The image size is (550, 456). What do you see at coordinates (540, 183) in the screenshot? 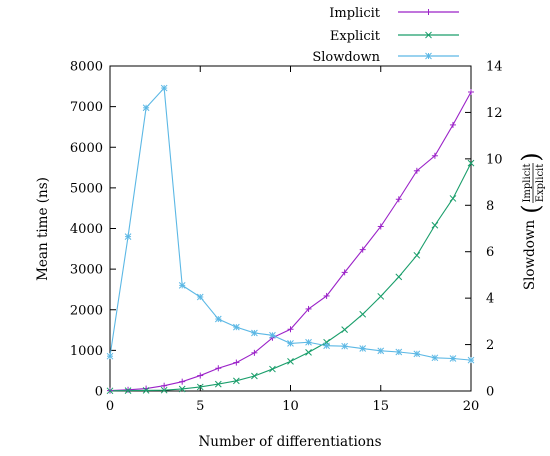
I see `y2-fraction-denominator: Explicit` at bounding box center [540, 183].